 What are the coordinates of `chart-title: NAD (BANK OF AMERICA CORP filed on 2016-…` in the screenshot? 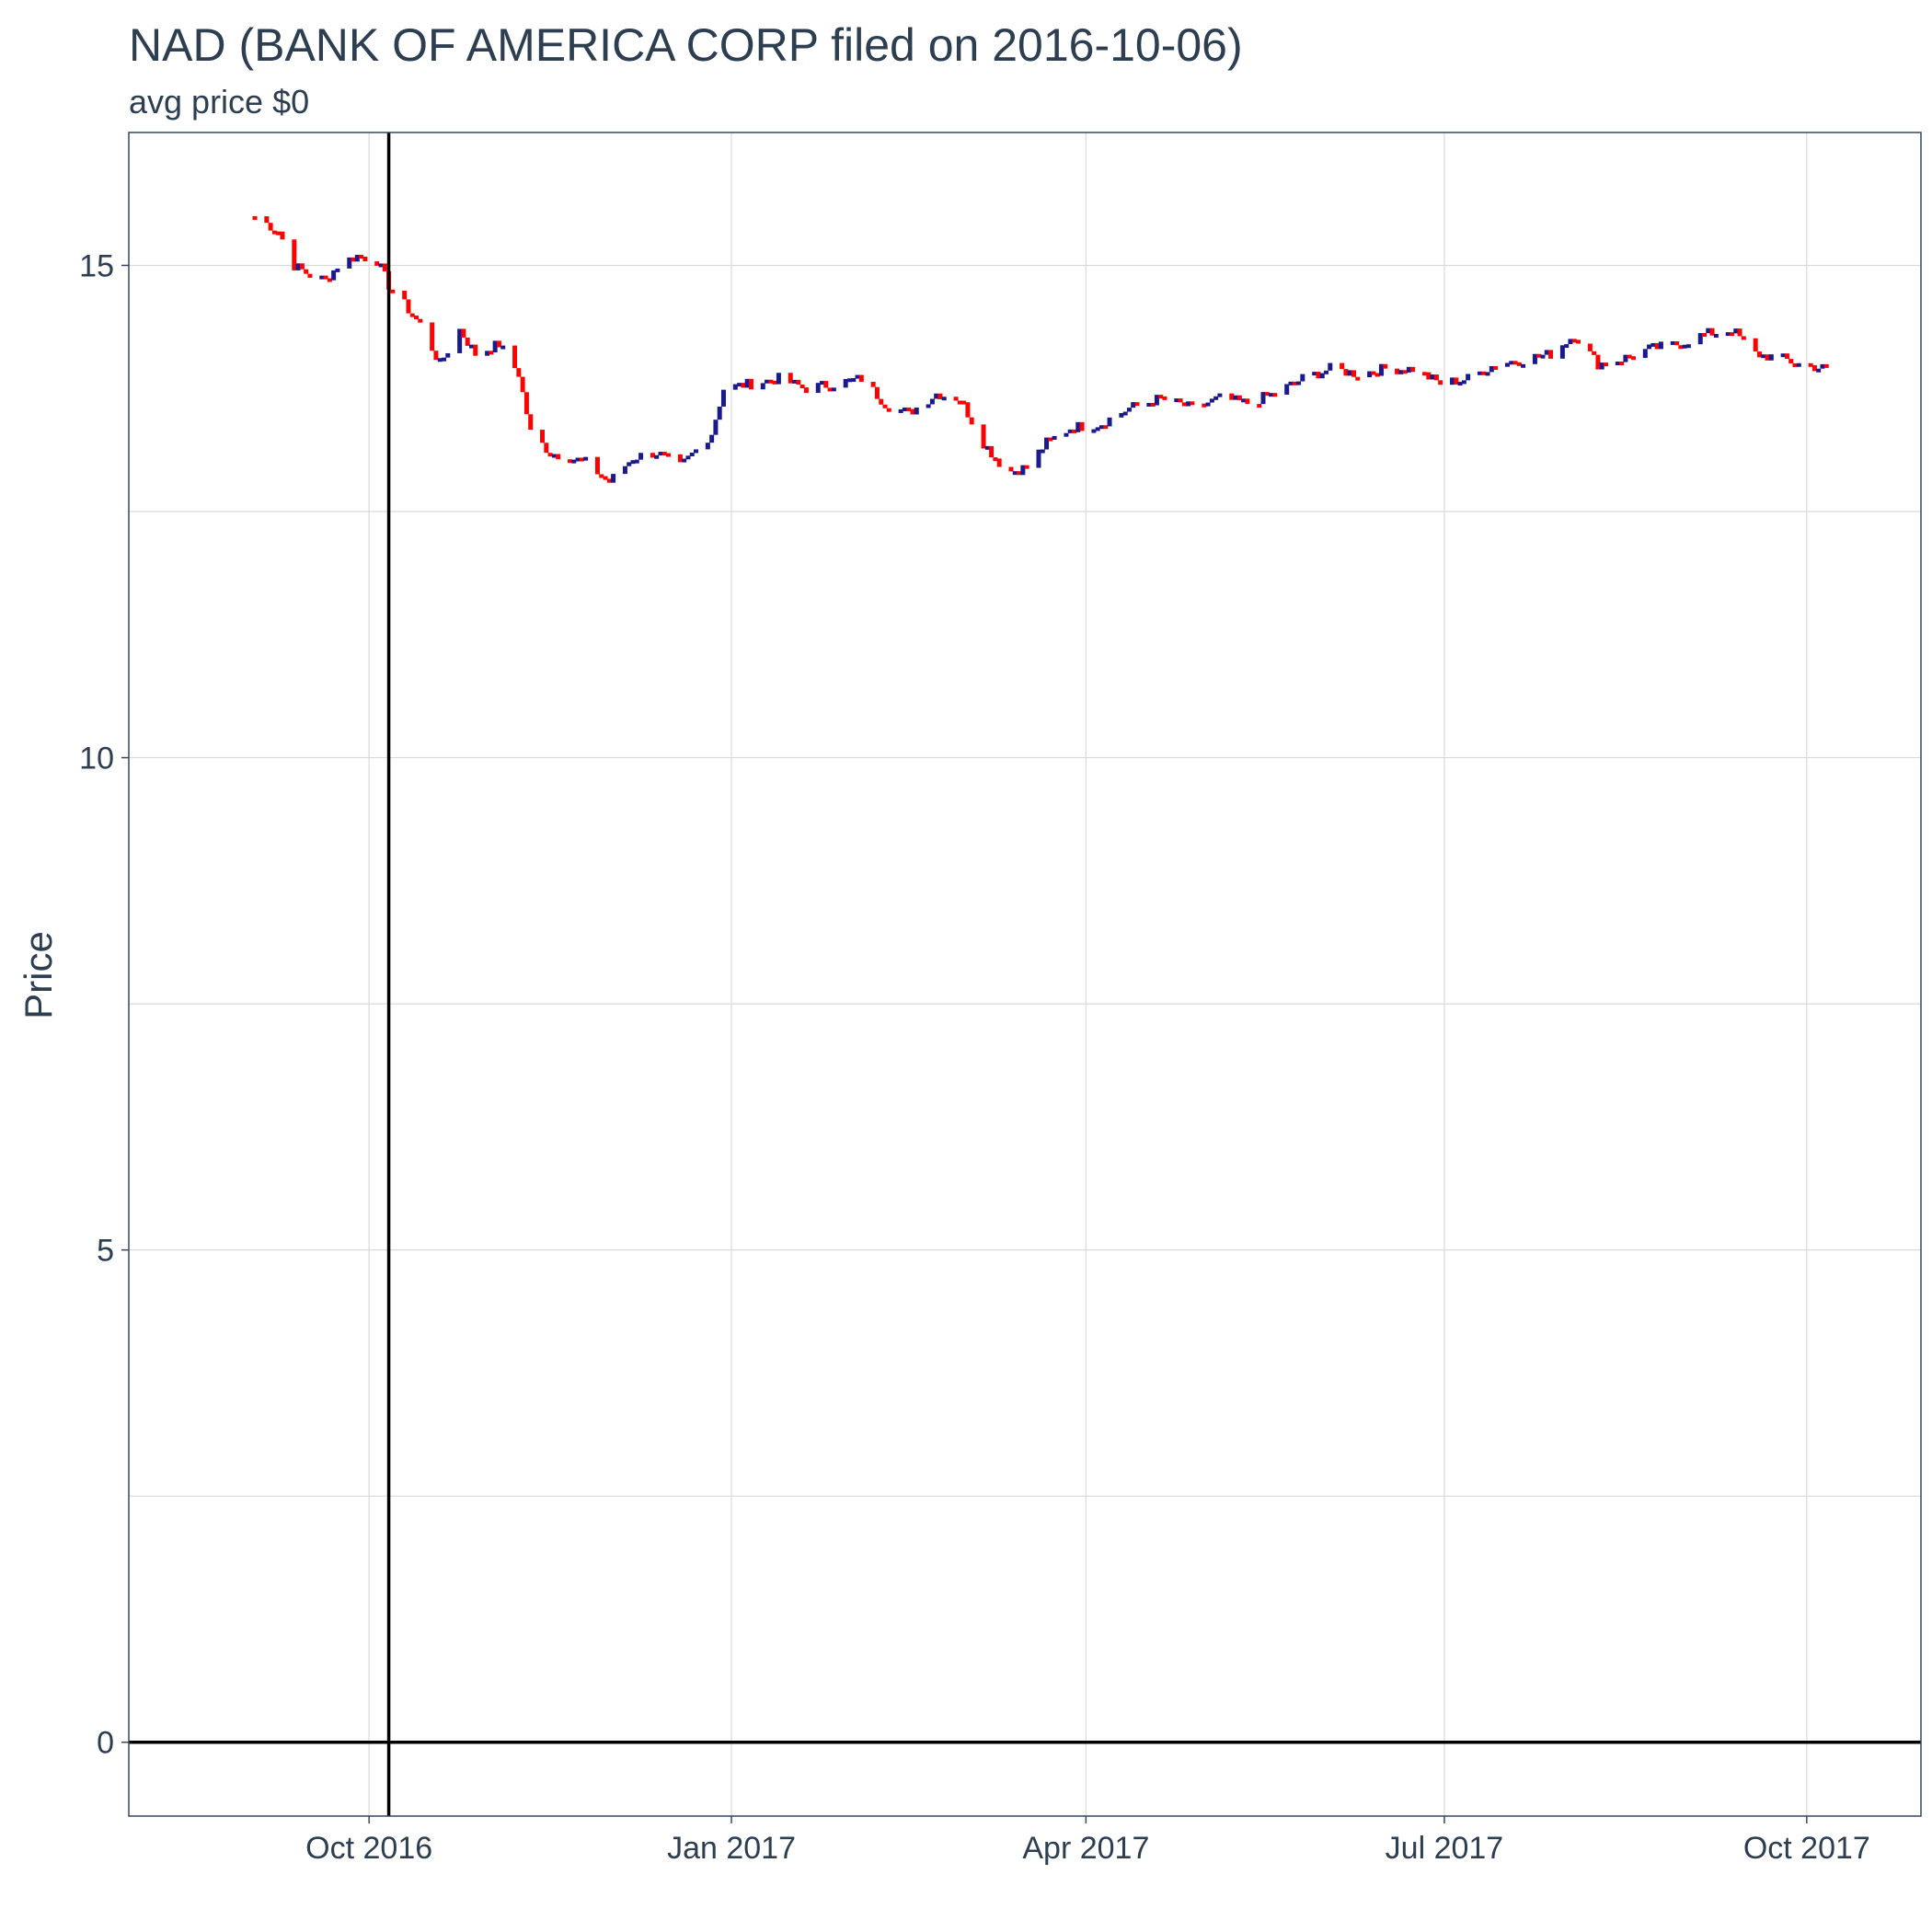 It's located at (686, 45).